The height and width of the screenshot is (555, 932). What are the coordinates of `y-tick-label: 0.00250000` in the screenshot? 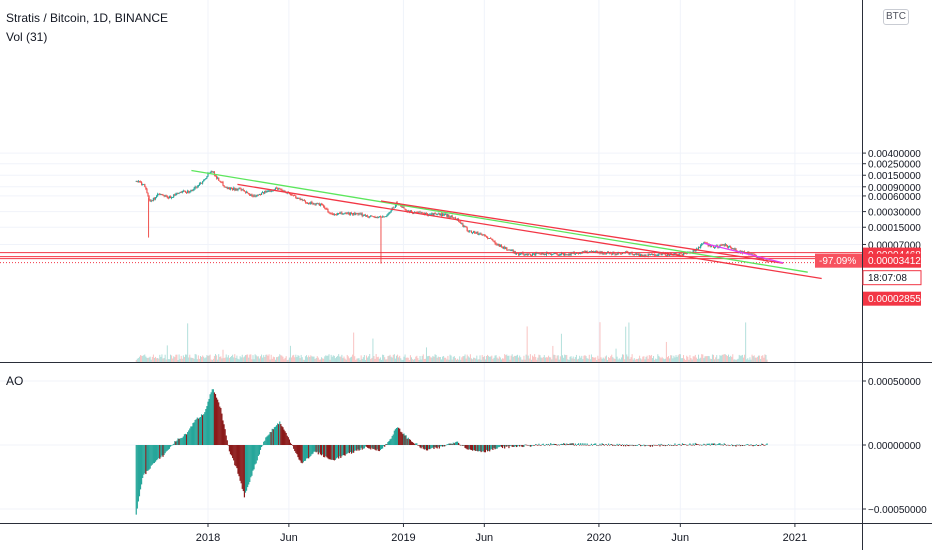 It's located at (894, 165).